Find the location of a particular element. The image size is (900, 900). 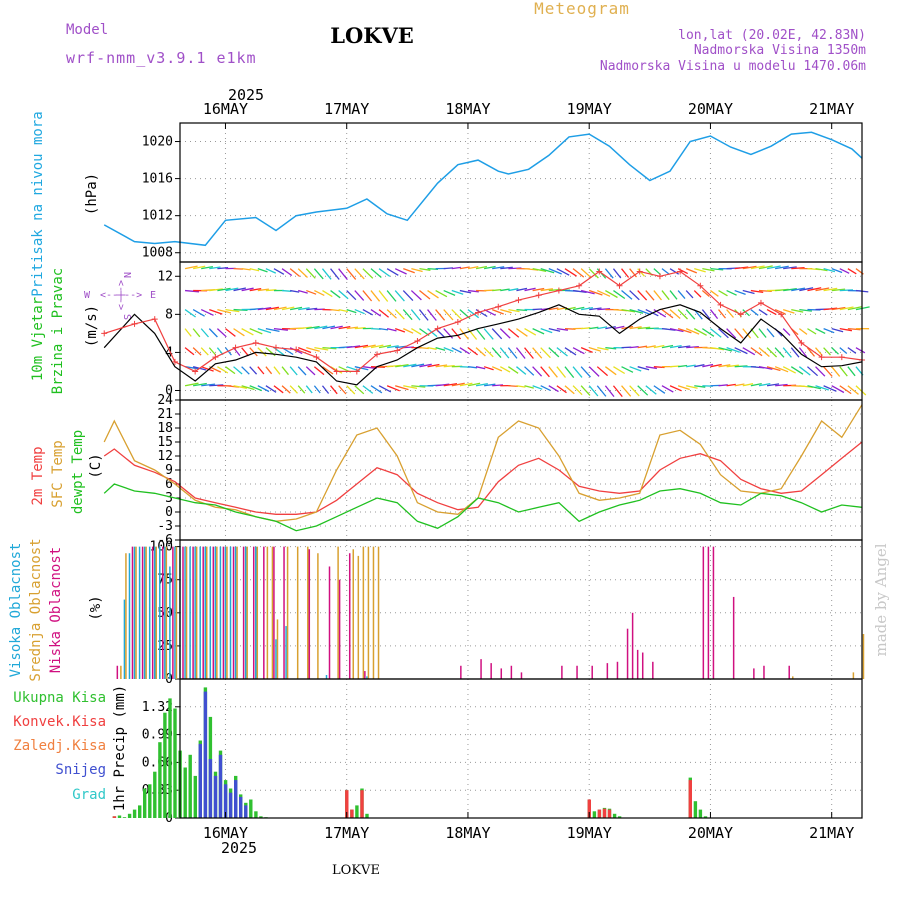

temp-ytick-label: 3 is located at coordinates (169, 498).